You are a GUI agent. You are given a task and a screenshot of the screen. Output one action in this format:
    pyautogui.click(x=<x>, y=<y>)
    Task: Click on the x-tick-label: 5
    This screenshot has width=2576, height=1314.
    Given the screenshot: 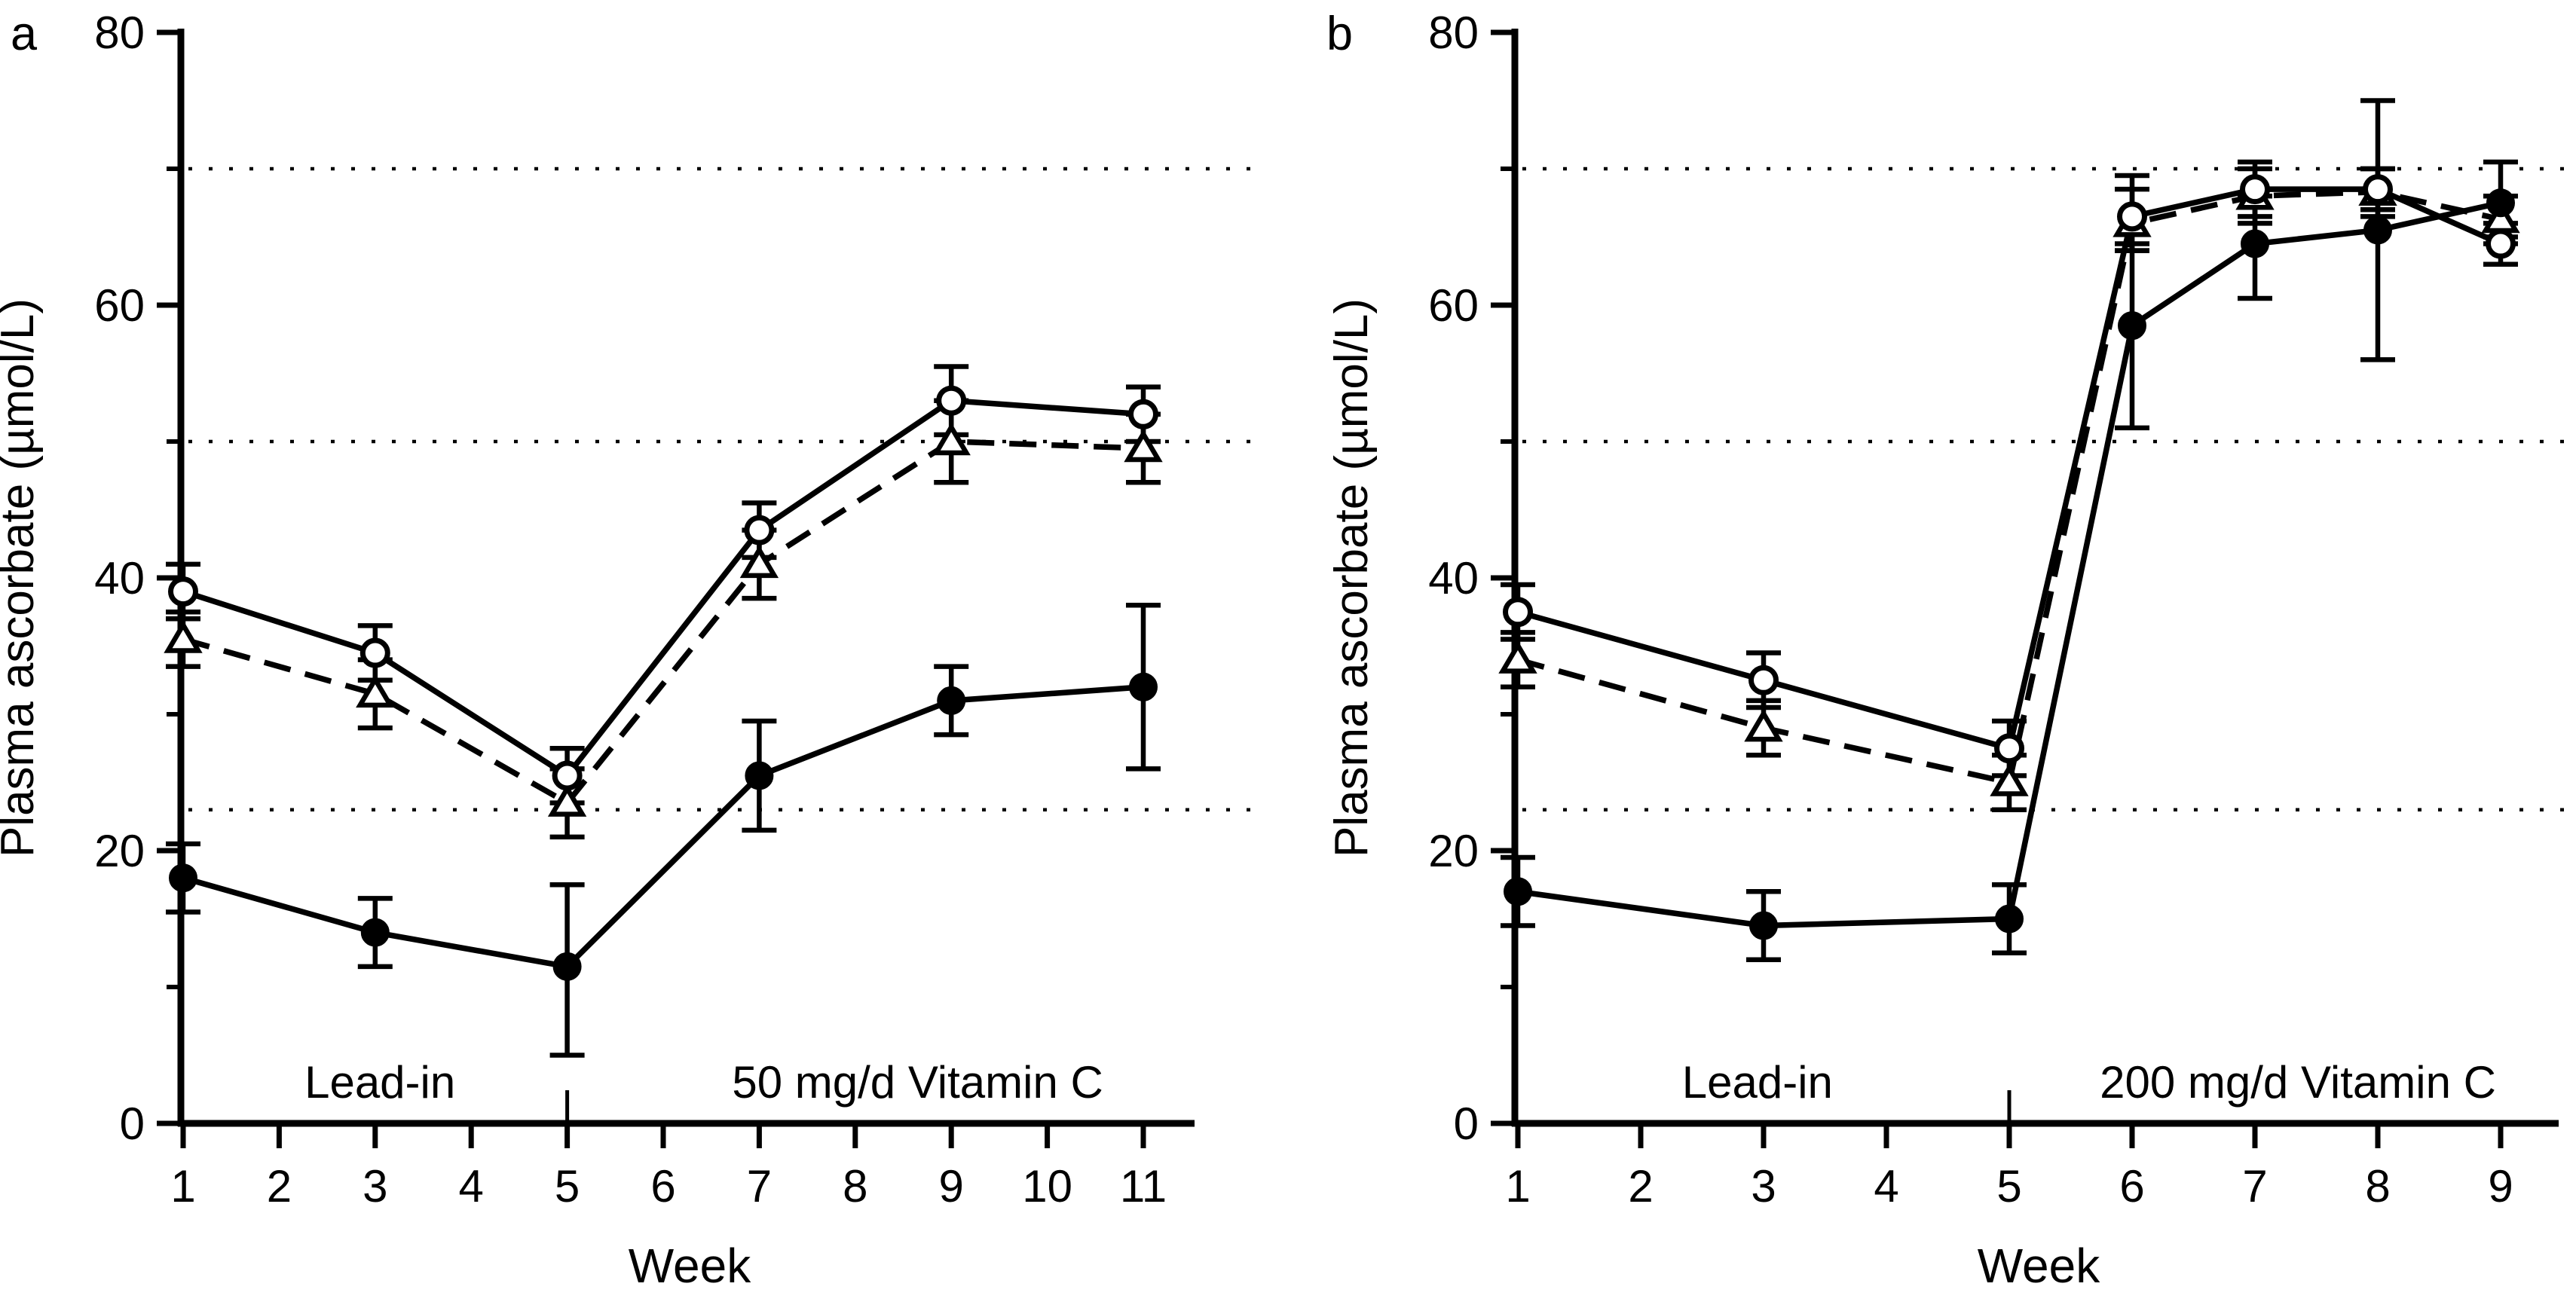 What is the action you would take?
    pyautogui.click(x=567, y=1186)
    